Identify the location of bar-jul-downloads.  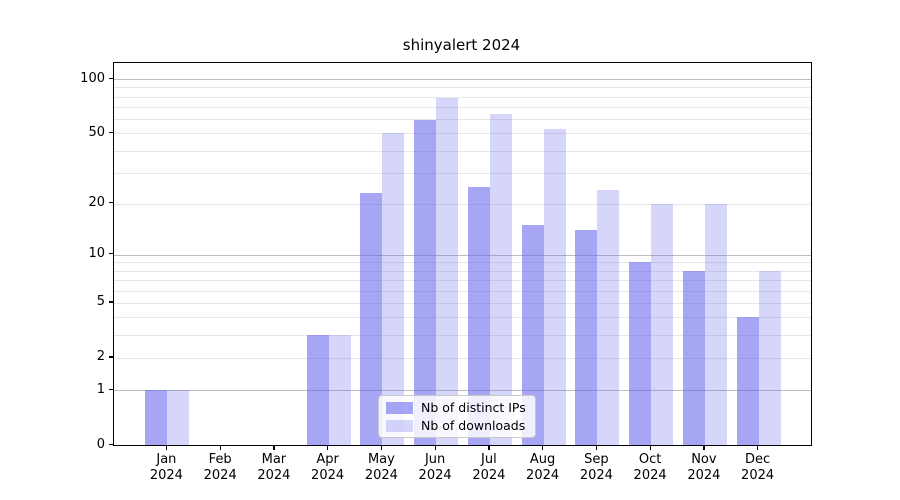
(500, 279).